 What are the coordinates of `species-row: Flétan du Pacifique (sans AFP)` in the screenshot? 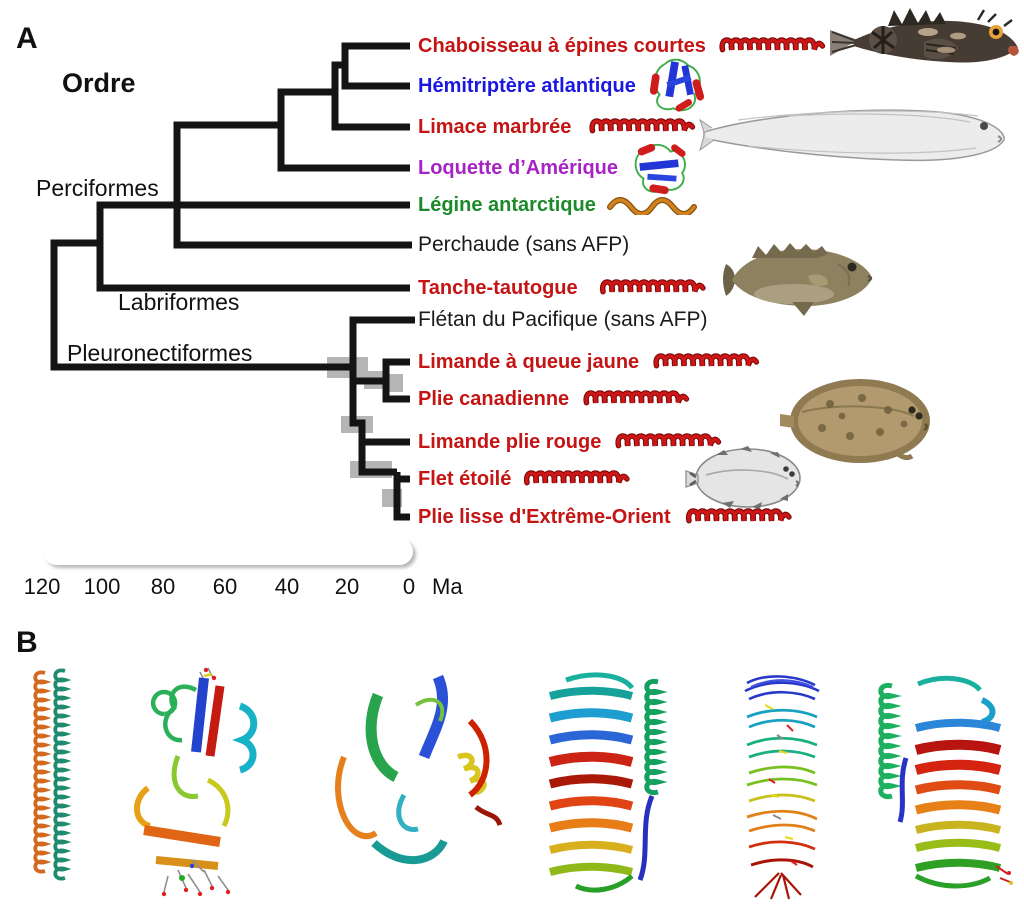 It's located at (562, 320).